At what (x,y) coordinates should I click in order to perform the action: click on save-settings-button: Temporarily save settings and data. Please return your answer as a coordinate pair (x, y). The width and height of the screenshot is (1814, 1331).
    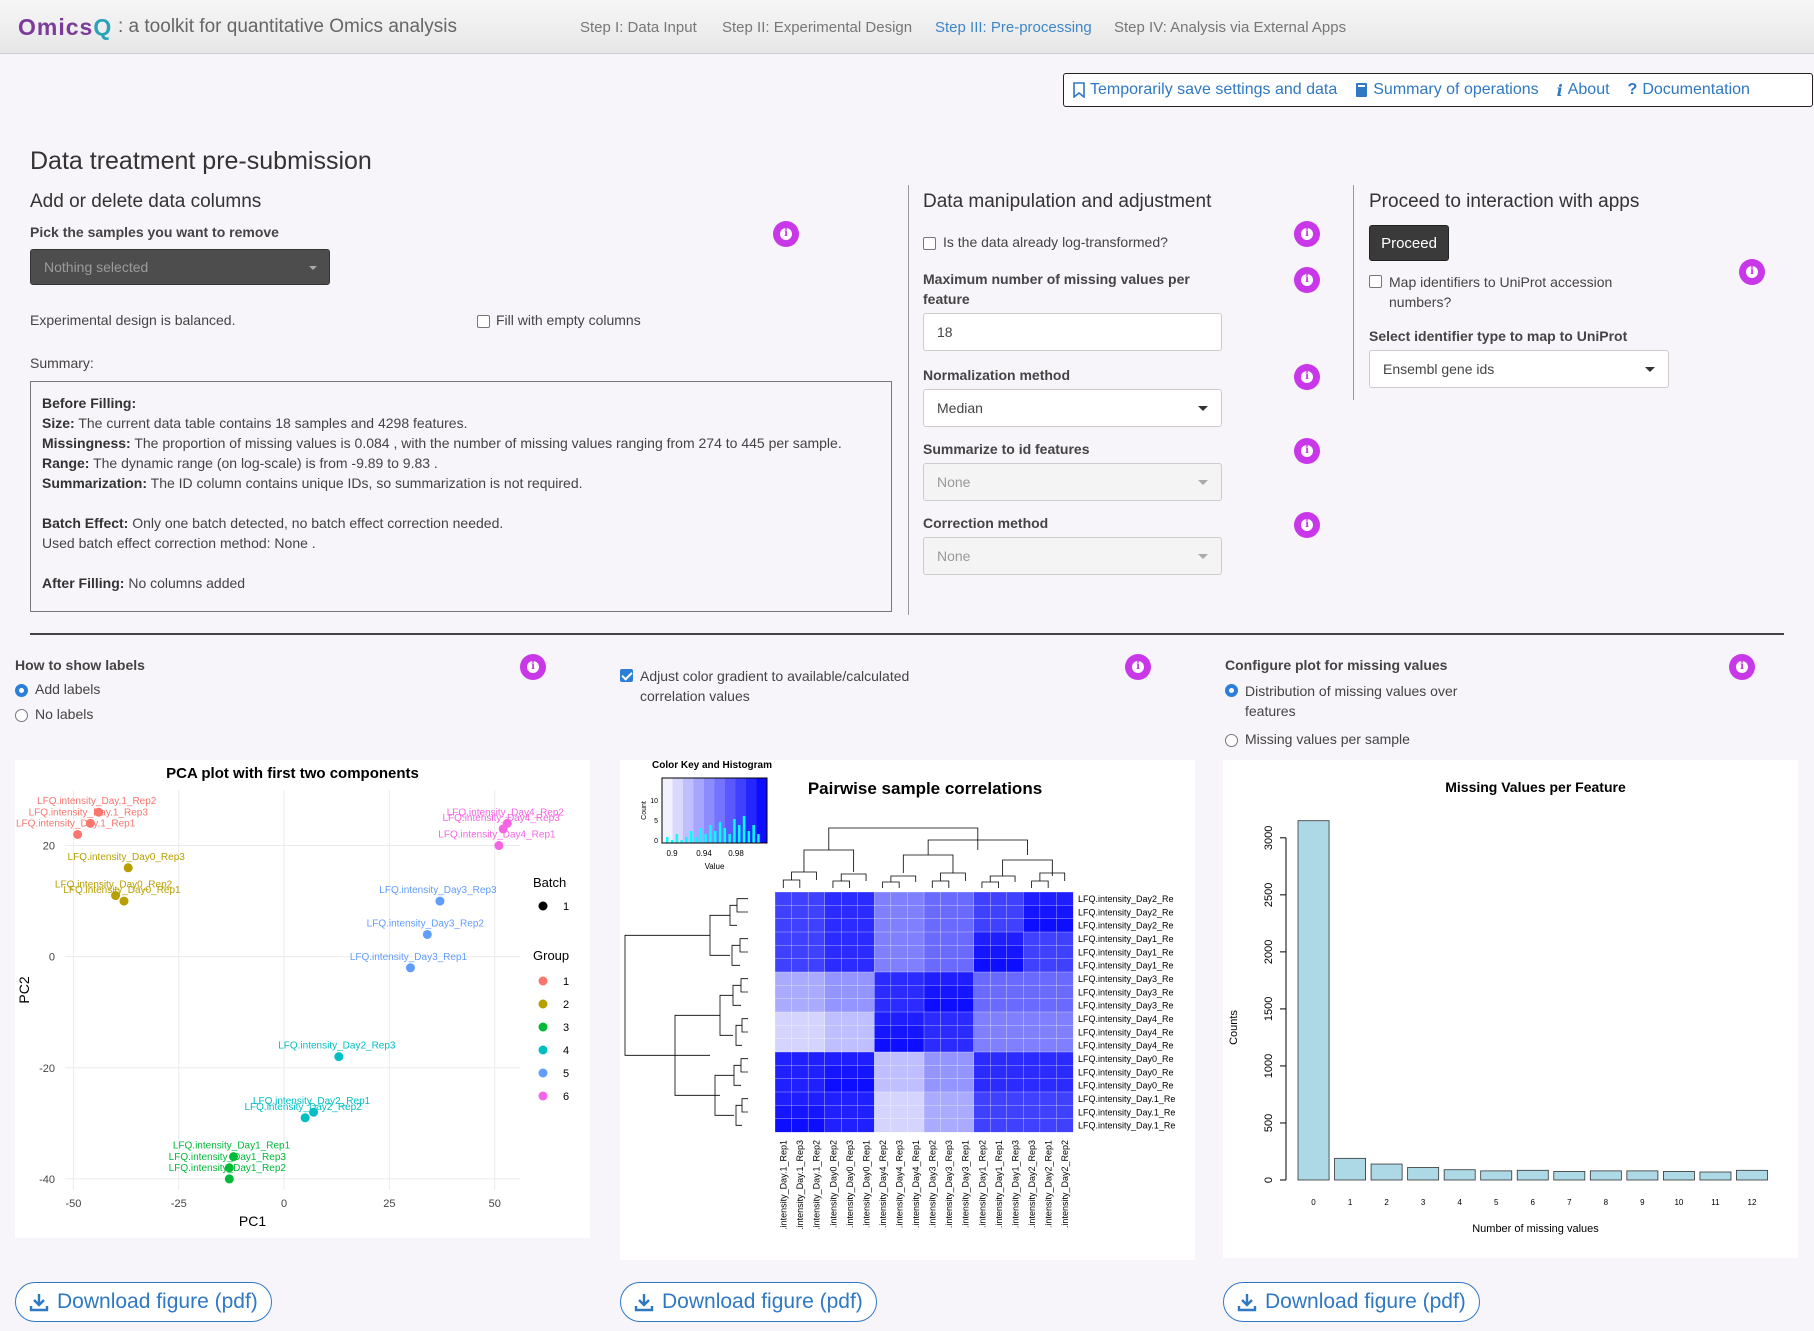
    Looking at the image, I should click on (1205, 90).